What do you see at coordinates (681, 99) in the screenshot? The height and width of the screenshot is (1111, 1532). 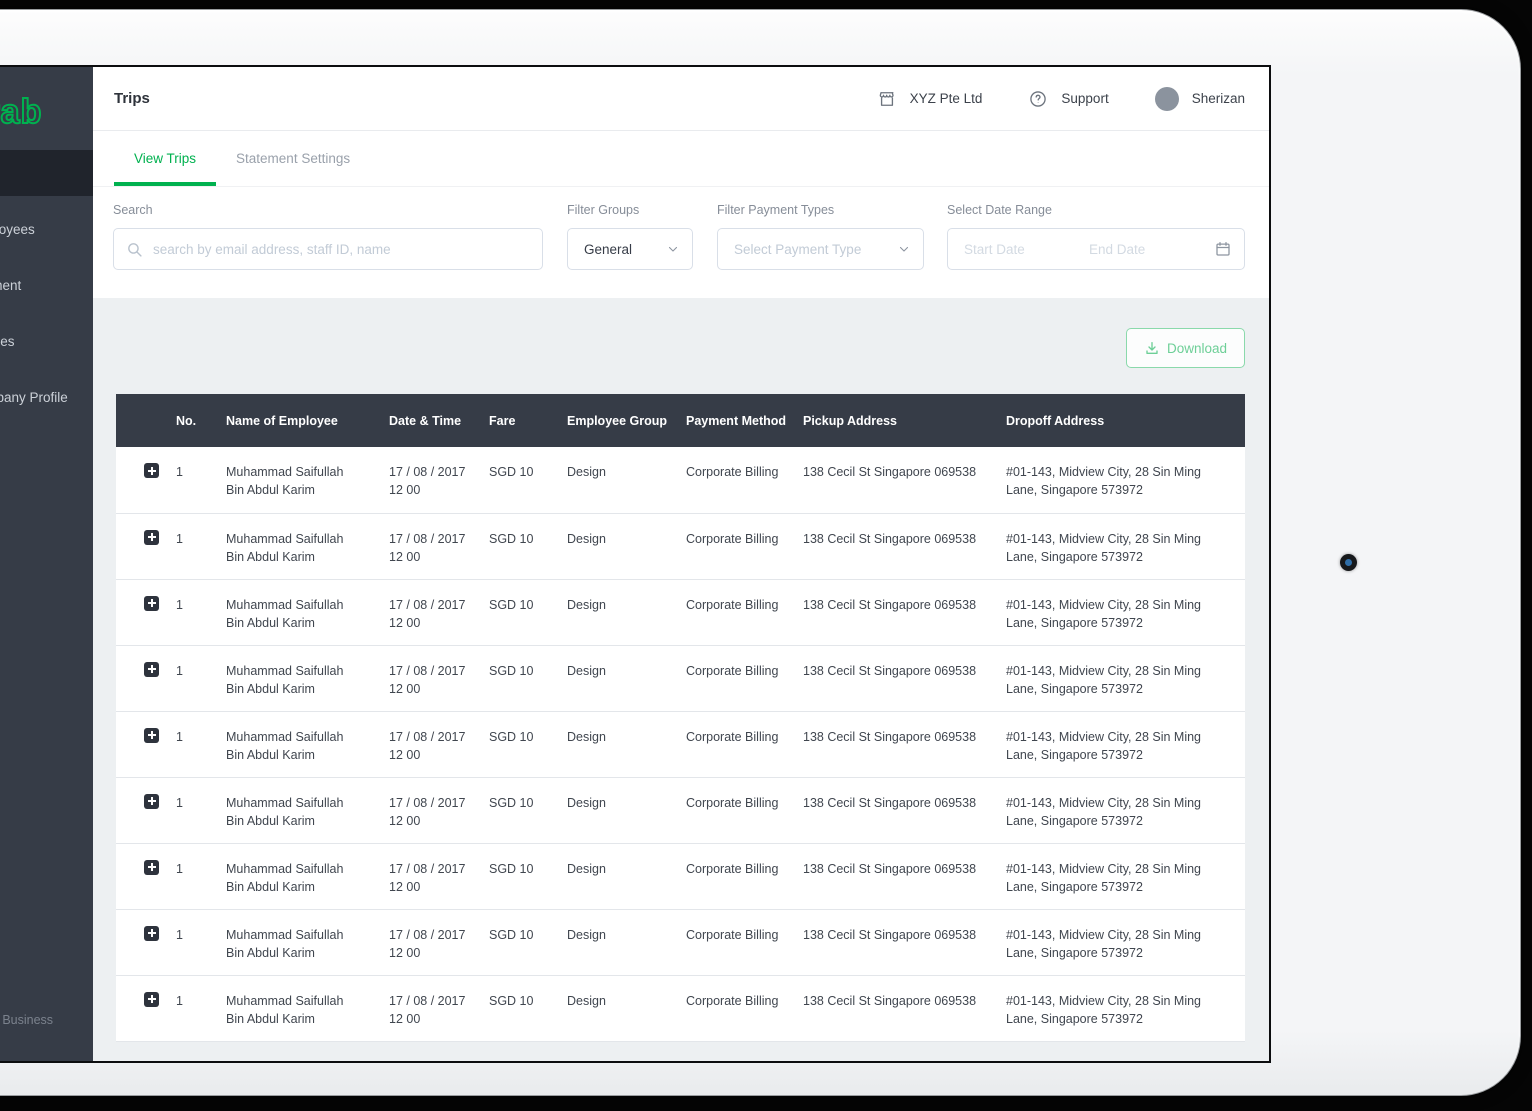 I see `topbar: Trips XYZ Pte Ltd` at bounding box center [681, 99].